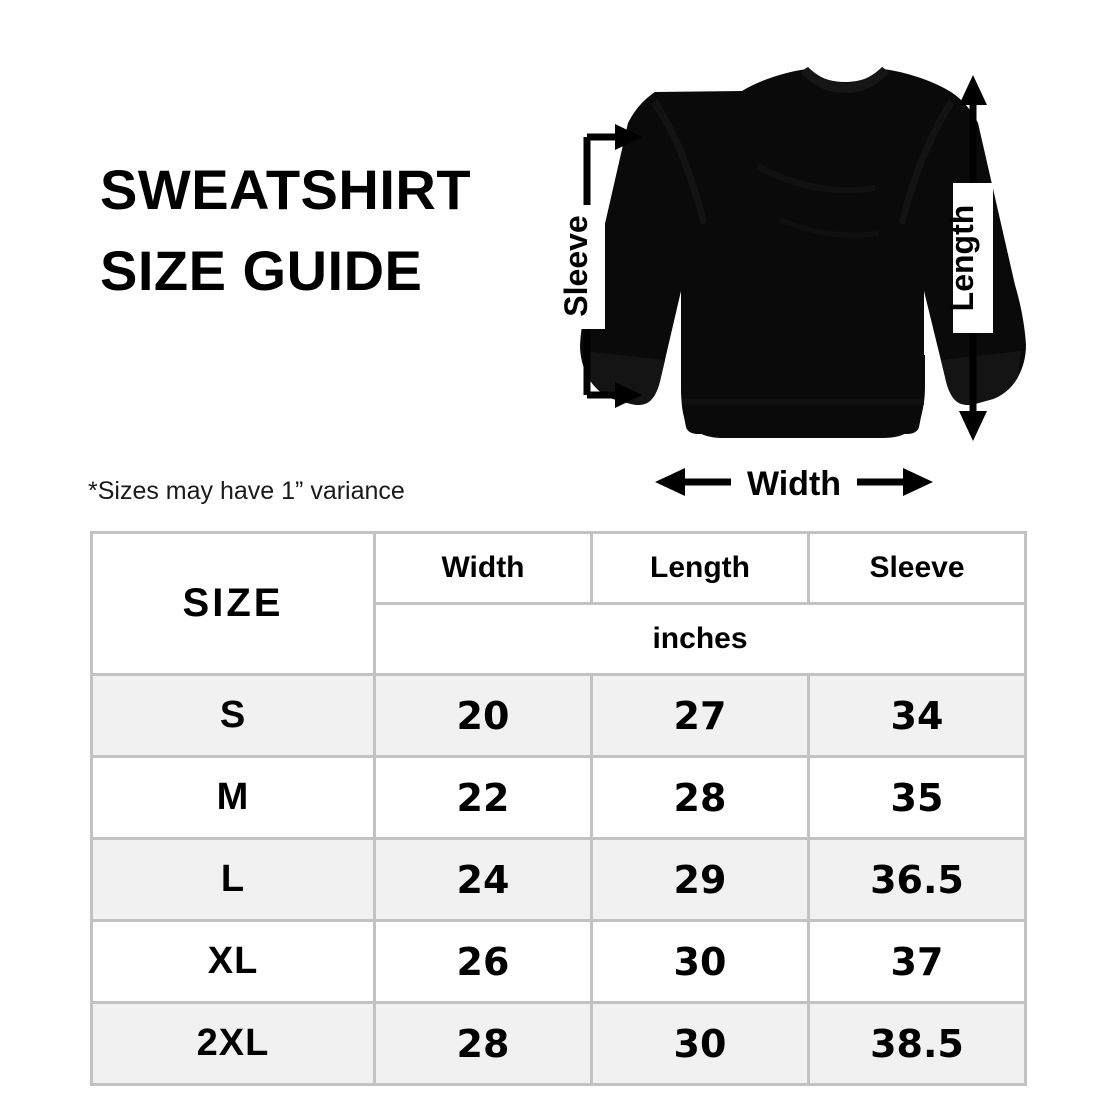 The height and width of the screenshot is (1100, 1100). What do you see at coordinates (483, 715) in the screenshot?
I see `row-width-value: 20` at bounding box center [483, 715].